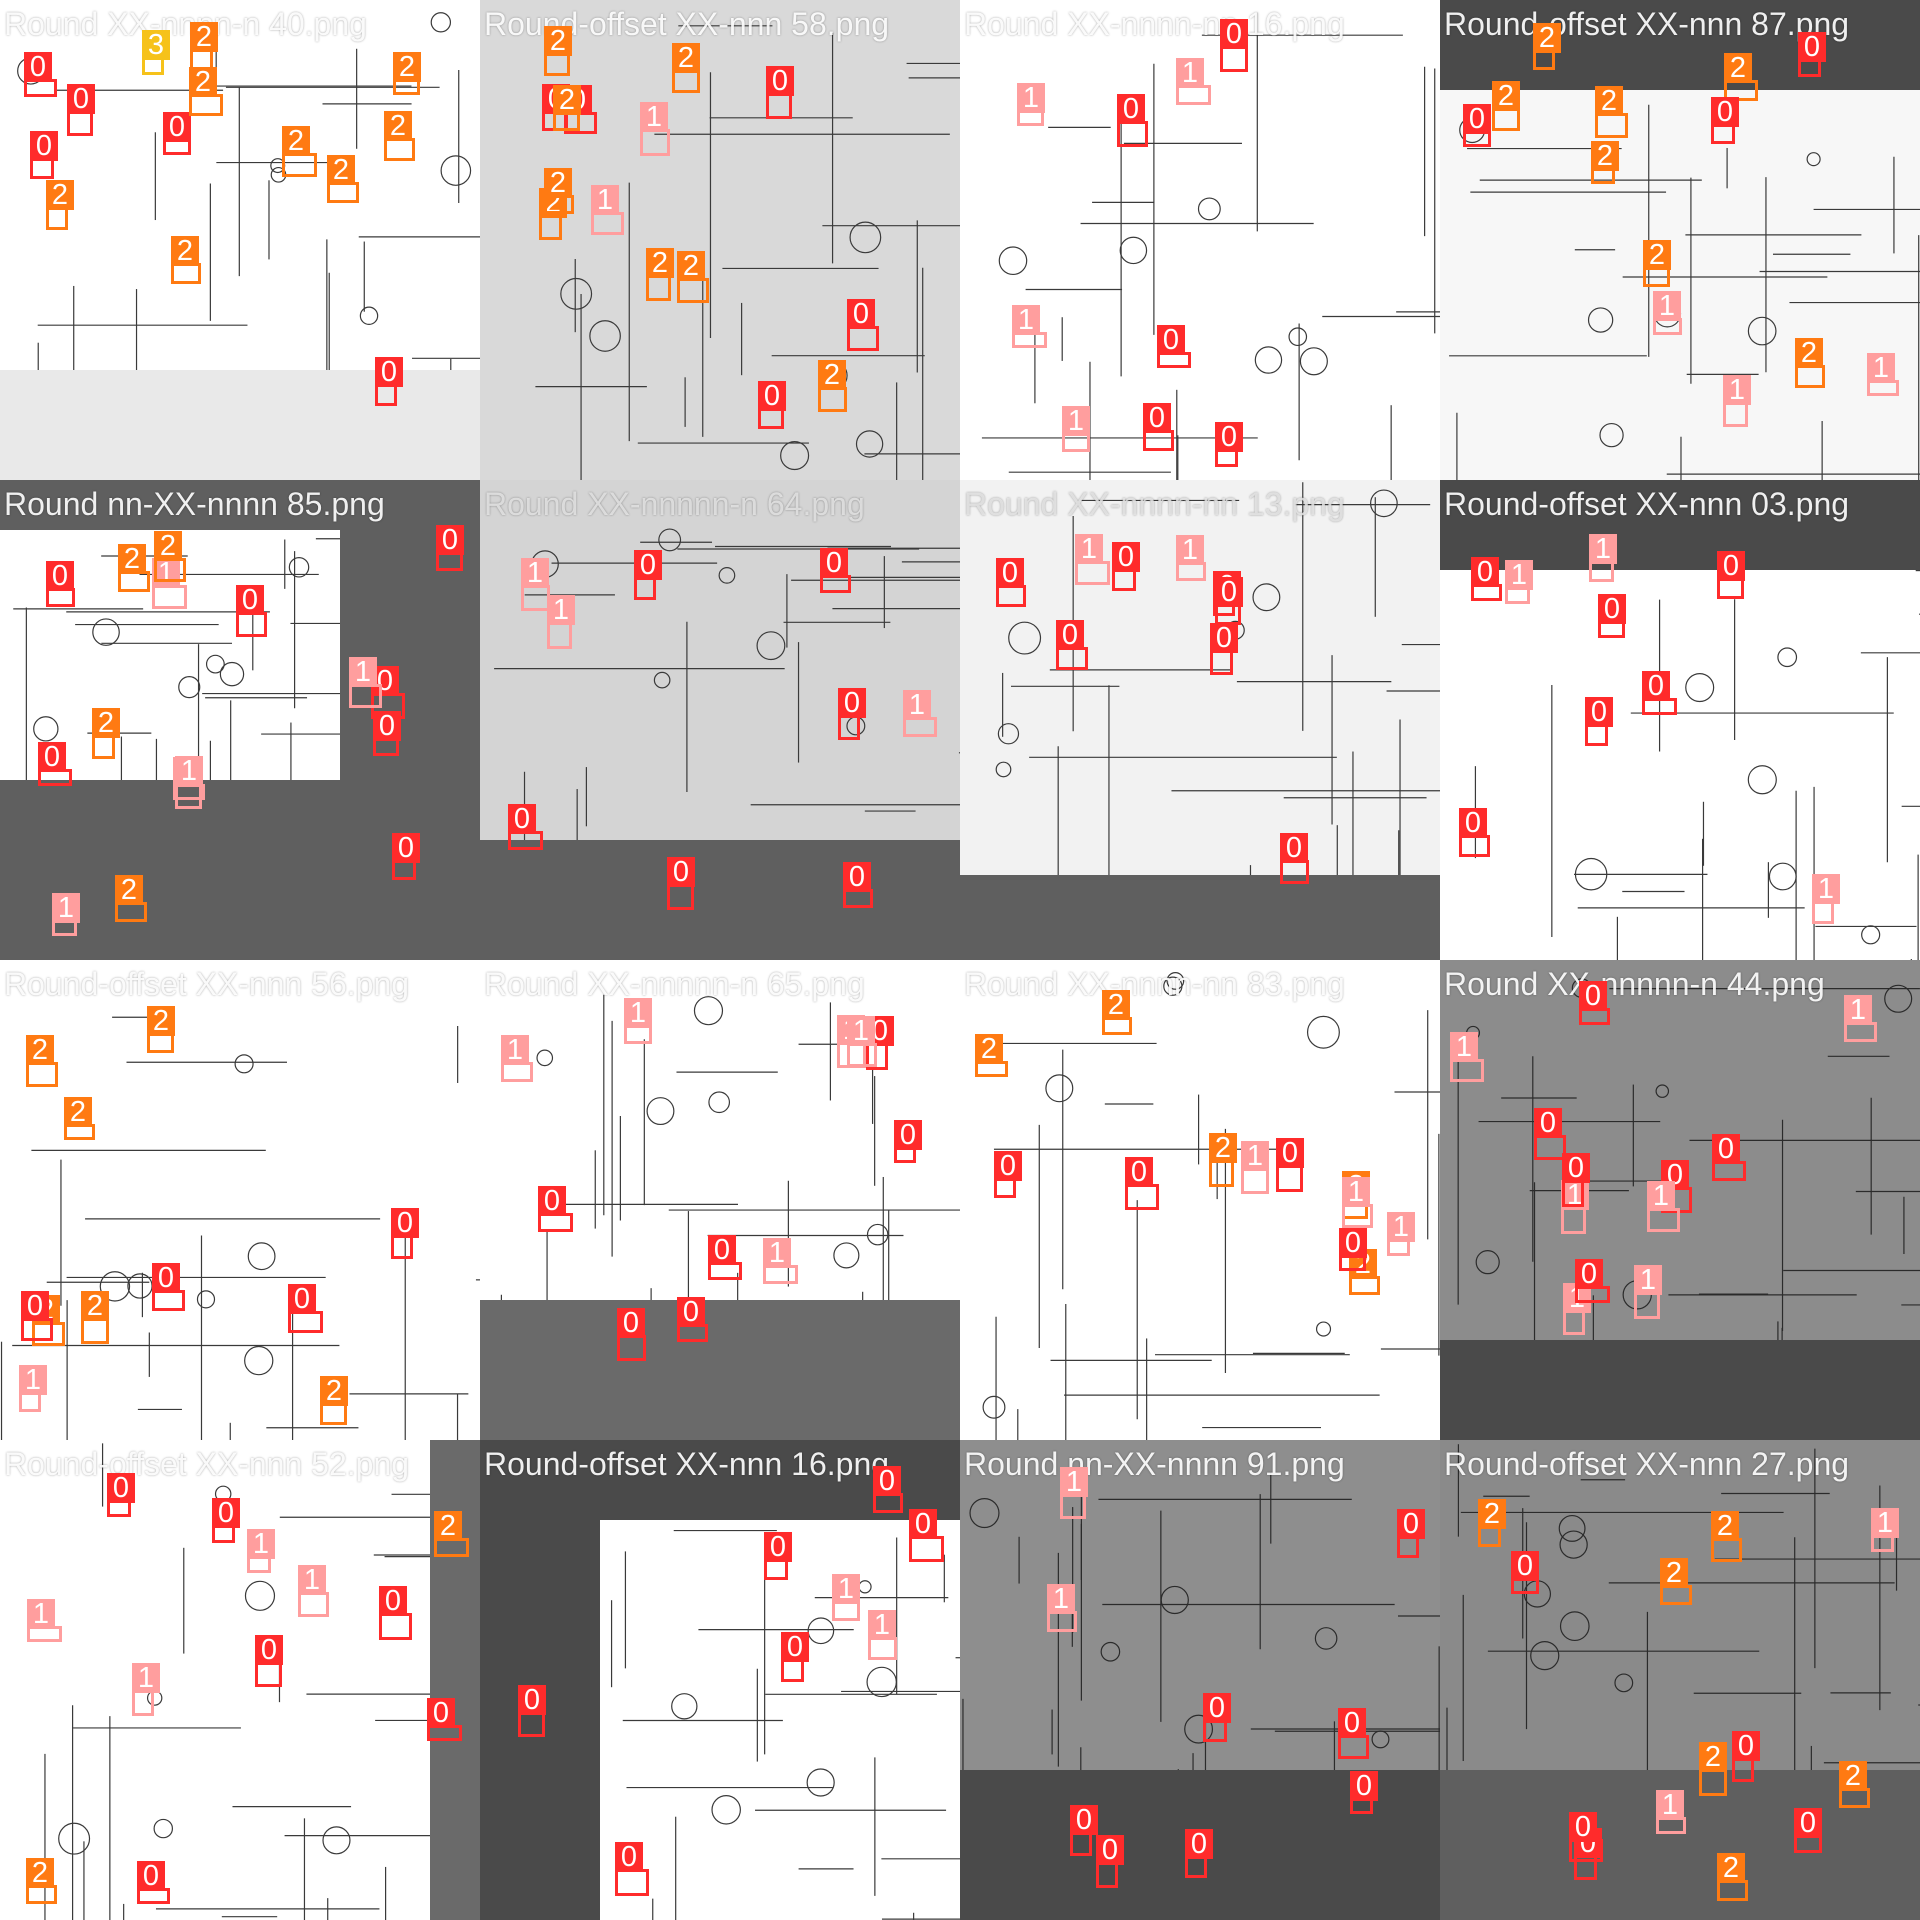 This screenshot has height=1920, width=1920. What do you see at coordinates (156, 52) in the screenshot?
I see `detection-box: 3` at bounding box center [156, 52].